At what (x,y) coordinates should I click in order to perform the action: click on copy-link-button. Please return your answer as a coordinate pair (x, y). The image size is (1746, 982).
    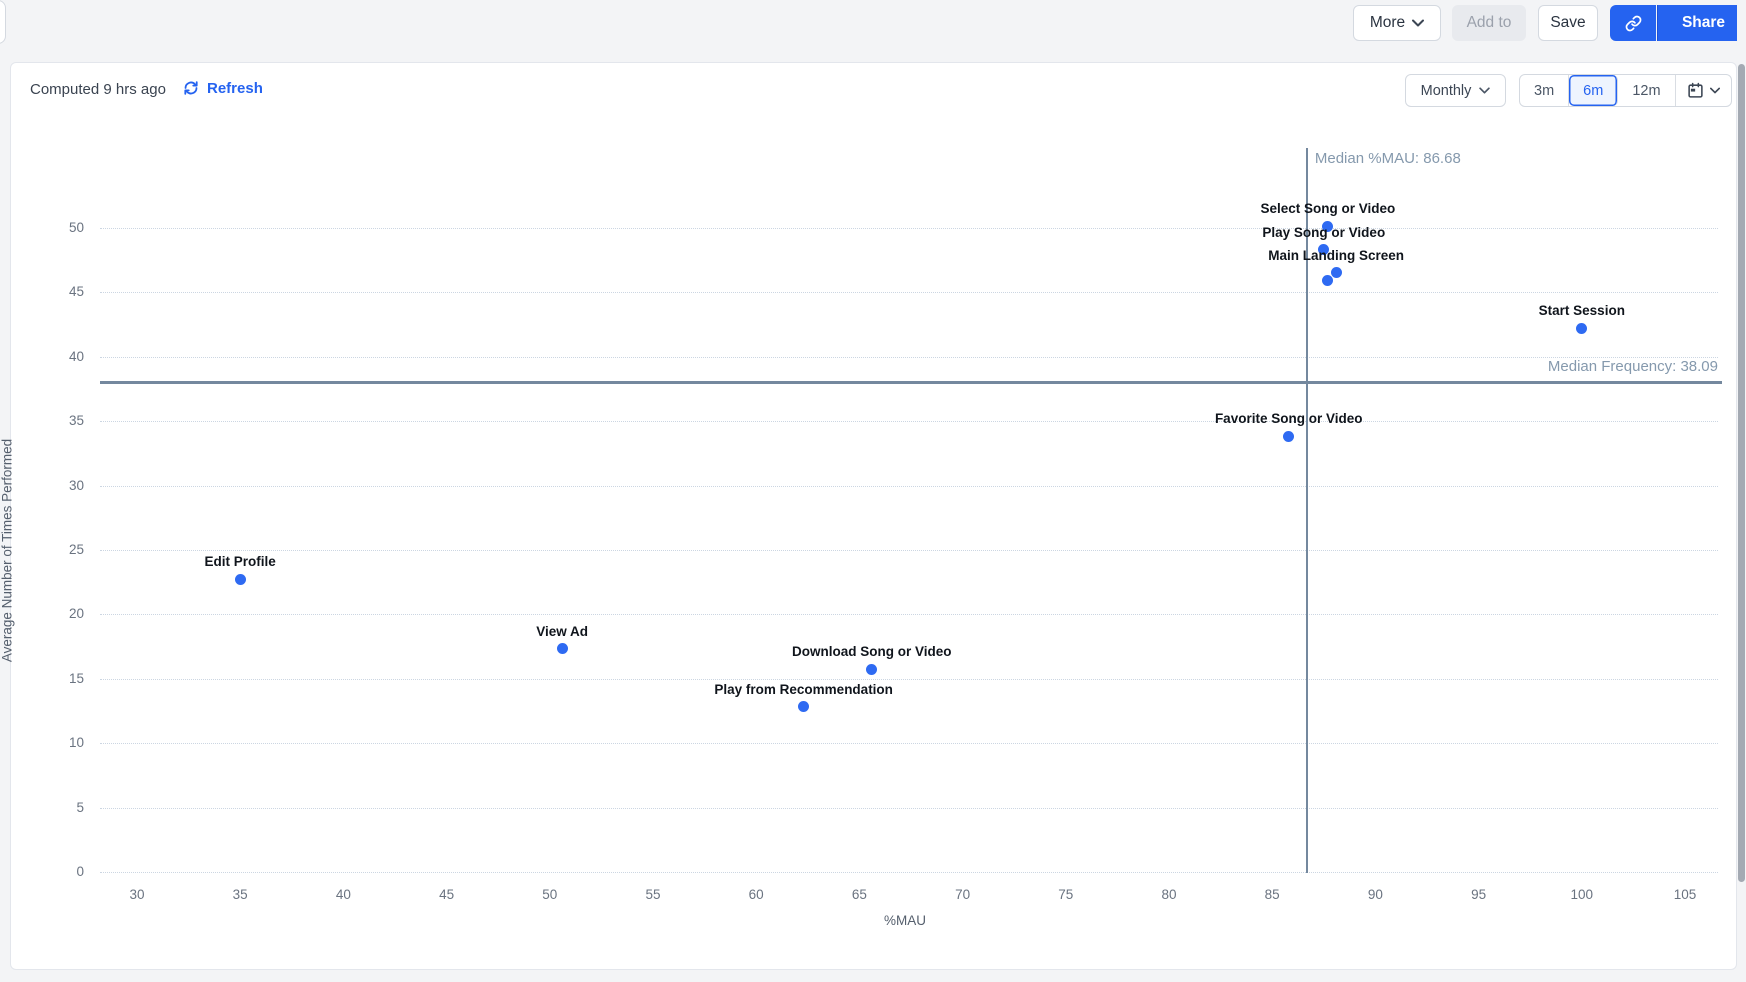
    Looking at the image, I should click on (1633, 23).